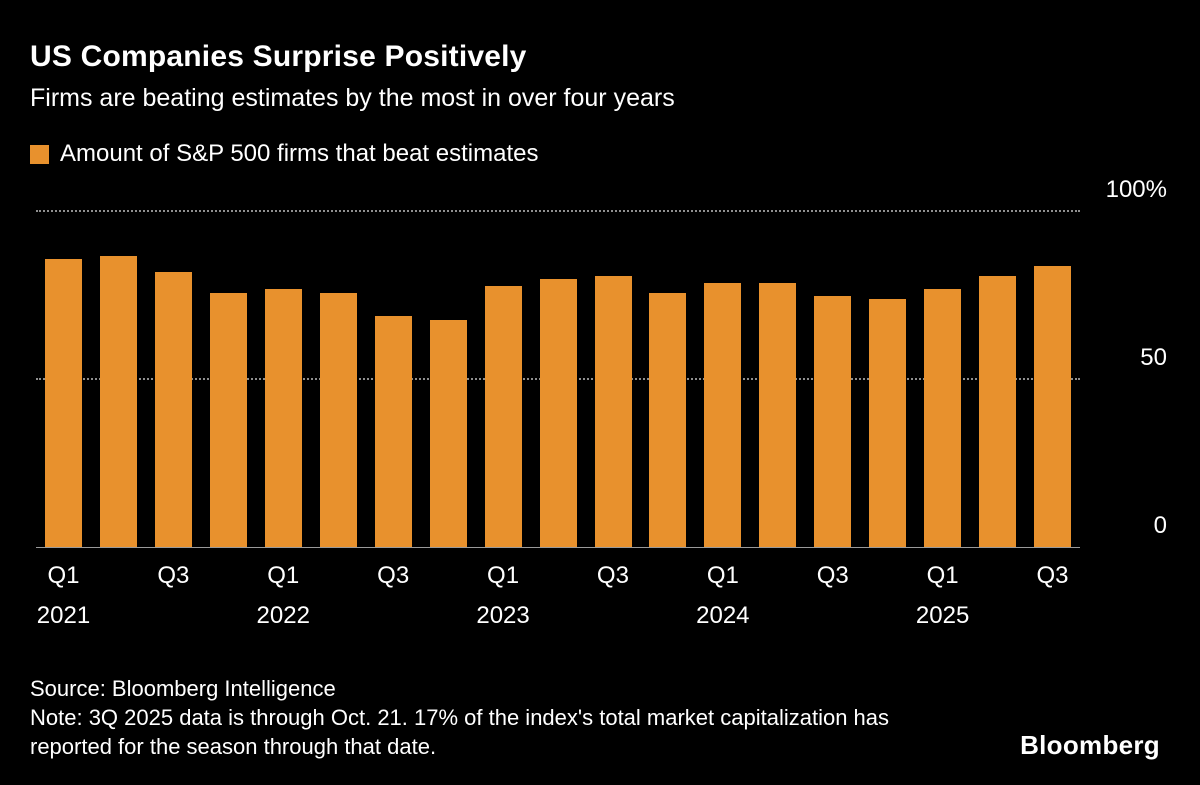 The height and width of the screenshot is (785, 1200). I want to click on bar-q4-2022, so click(448, 433).